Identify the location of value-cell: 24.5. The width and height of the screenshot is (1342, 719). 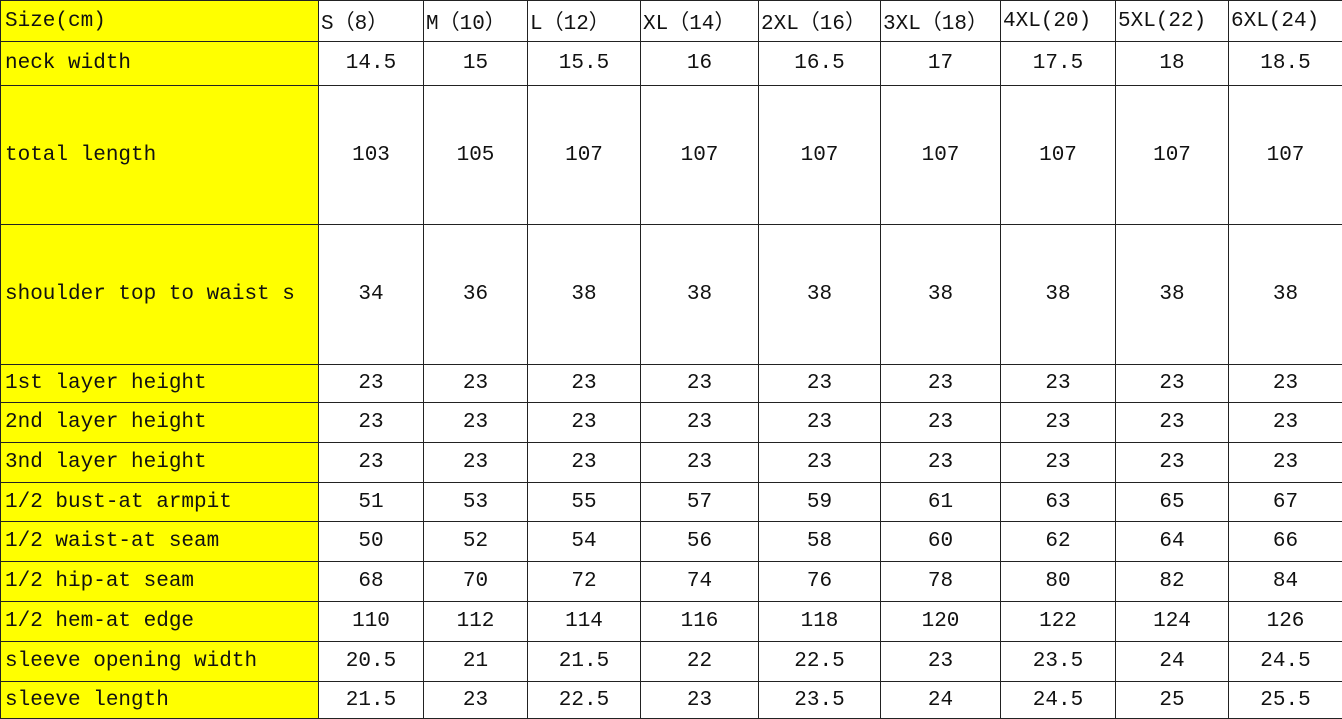
(1285, 662).